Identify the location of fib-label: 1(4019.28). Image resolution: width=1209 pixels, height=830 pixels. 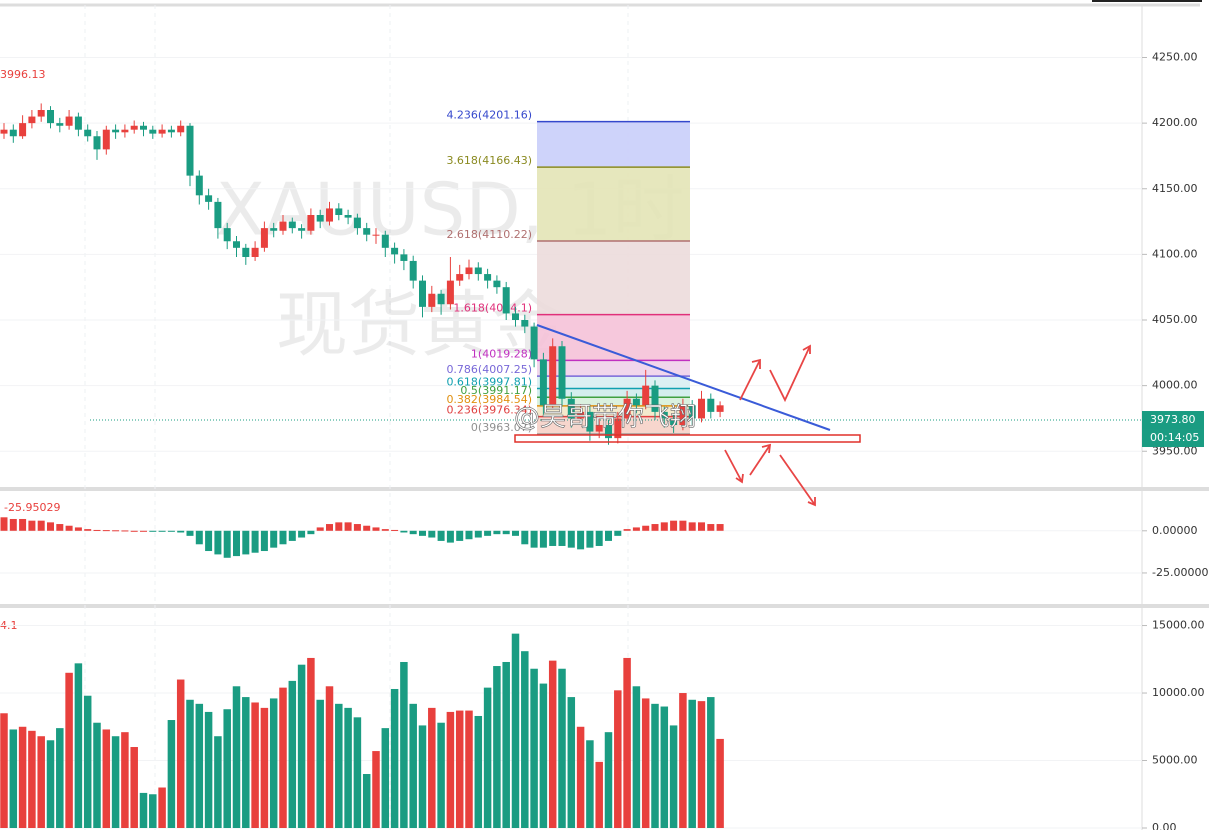
(501, 353).